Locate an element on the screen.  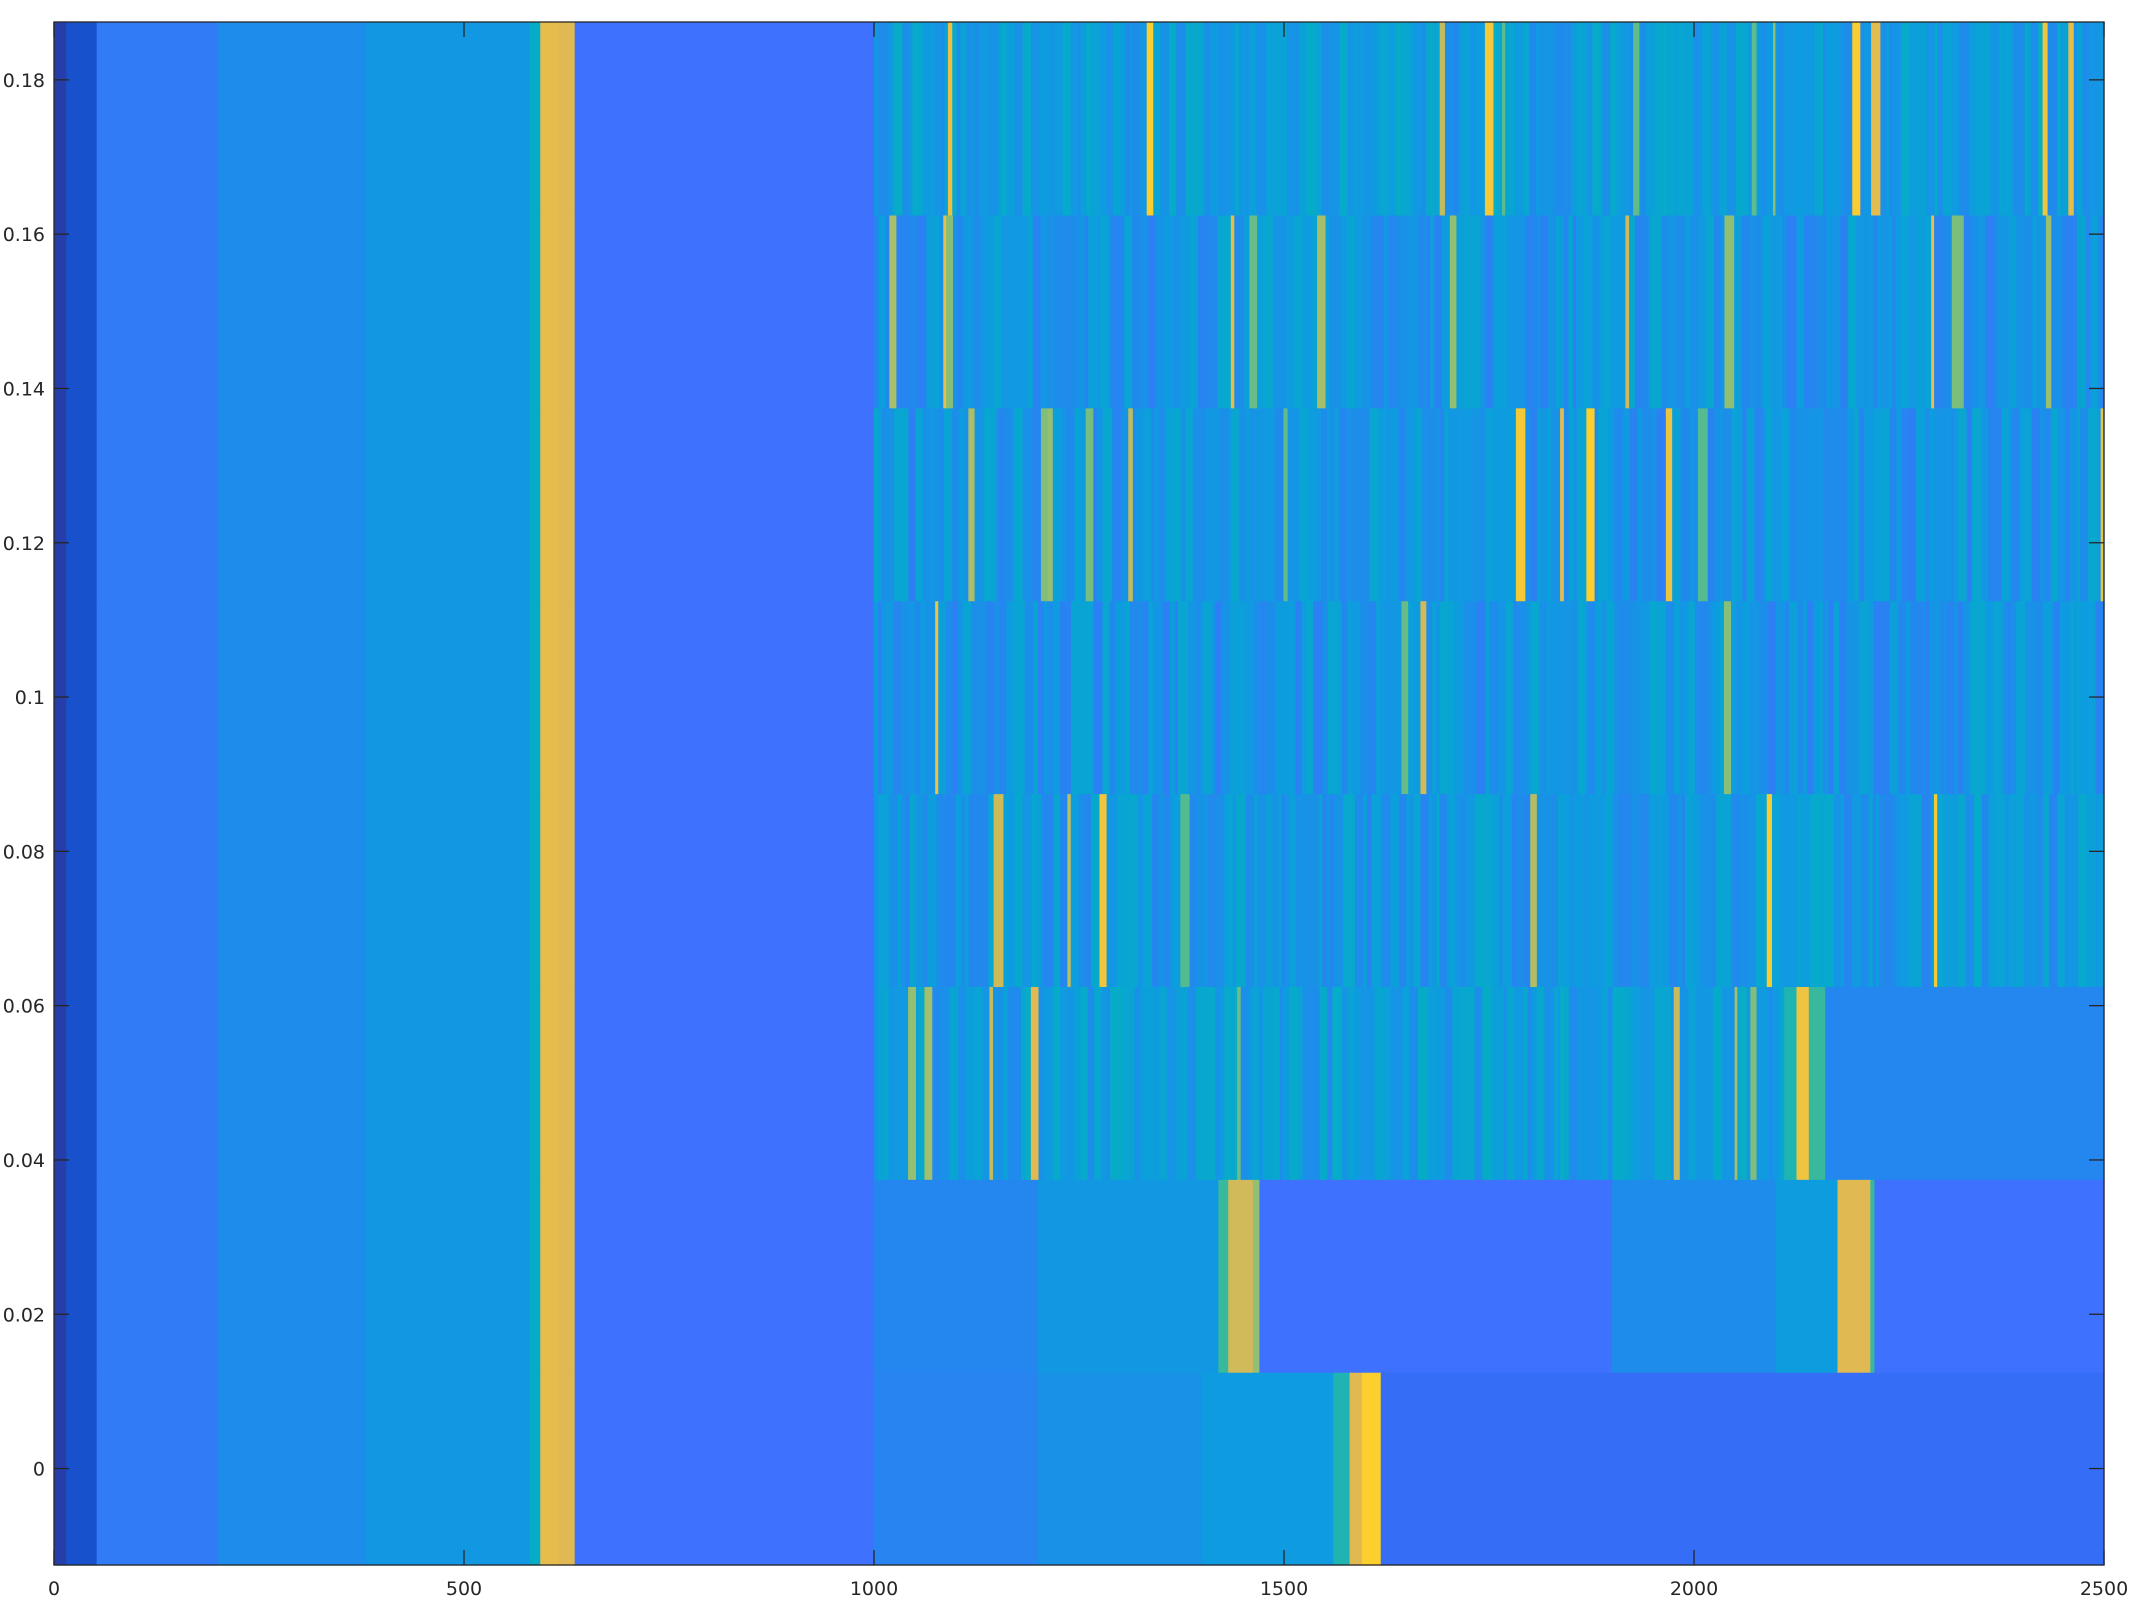
x-tick-label: 0 is located at coordinates (54, 1589).